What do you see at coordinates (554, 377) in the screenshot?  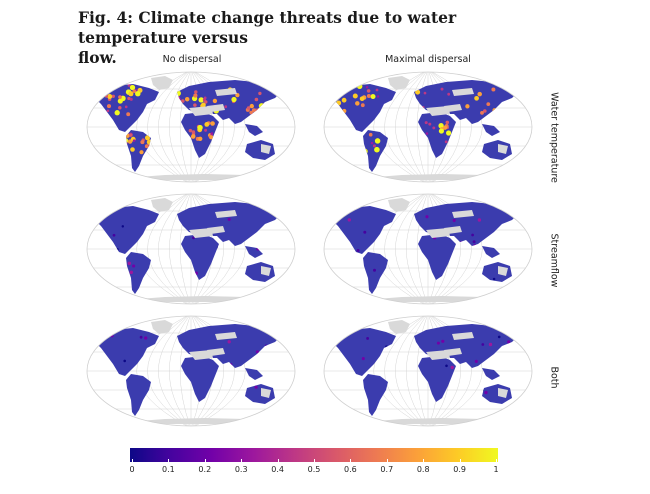 I see `row-label-both: Both` at bounding box center [554, 377].